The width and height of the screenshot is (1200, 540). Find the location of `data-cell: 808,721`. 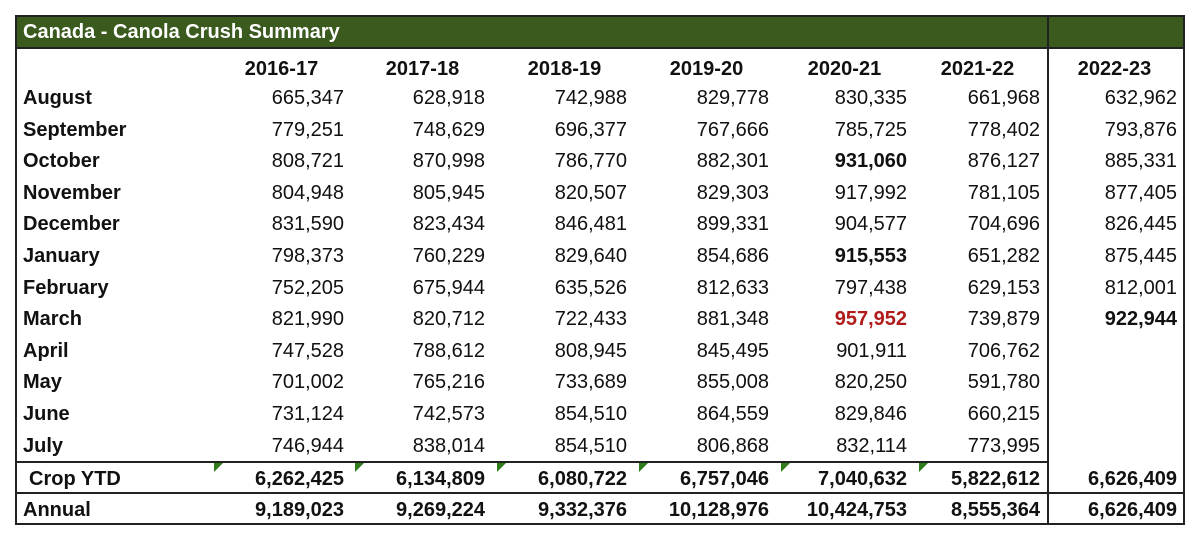

data-cell: 808,721 is located at coordinates (307, 161).